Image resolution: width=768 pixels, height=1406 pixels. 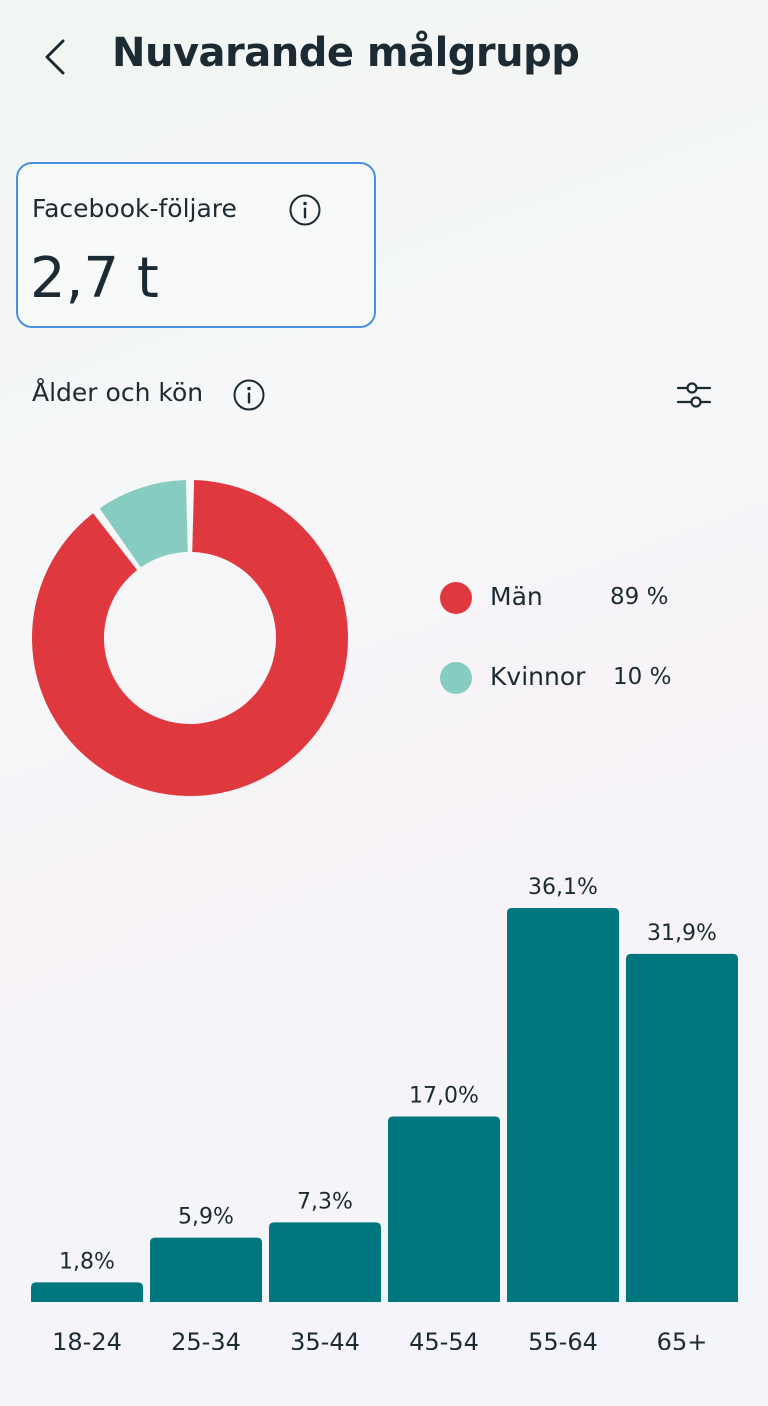 I want to click on donut-slice-men, so click(x=189, y=638).